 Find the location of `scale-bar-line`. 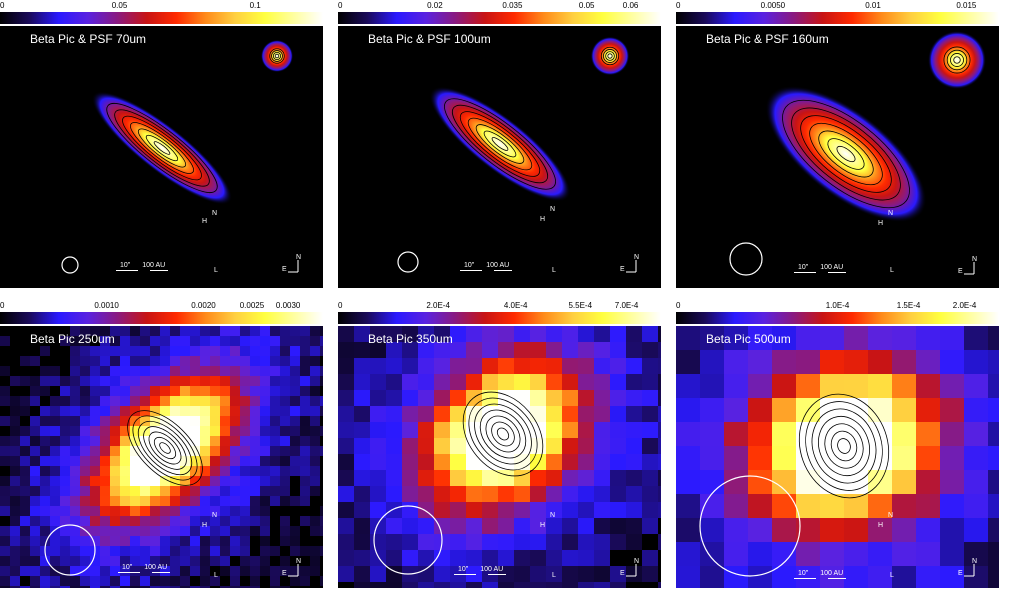

scale-bar-line is located at coordinates (837, 578).